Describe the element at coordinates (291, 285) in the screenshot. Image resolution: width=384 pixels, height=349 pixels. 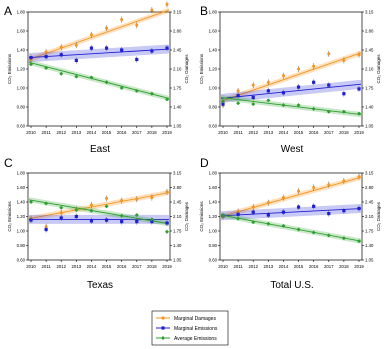
I see `panel-title: Total U.S.` at that location.